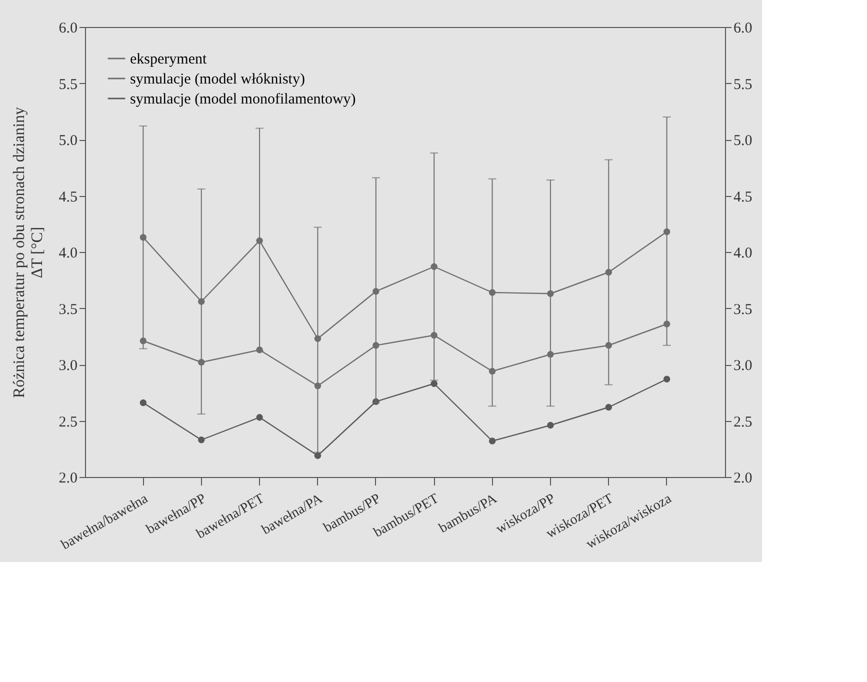  I want to click on y2-tick-label: 2.5, so click(743, 422).